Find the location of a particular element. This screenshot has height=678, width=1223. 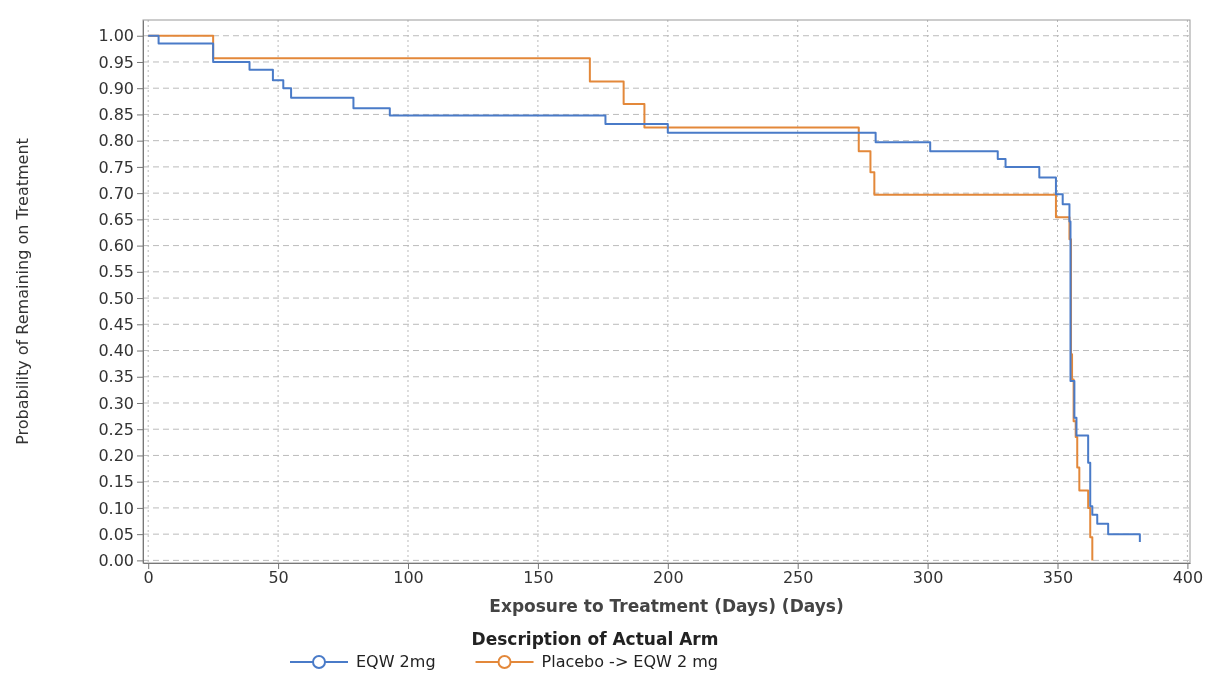

y-tick-label: 0.45 is located at coordinates (116, 324).